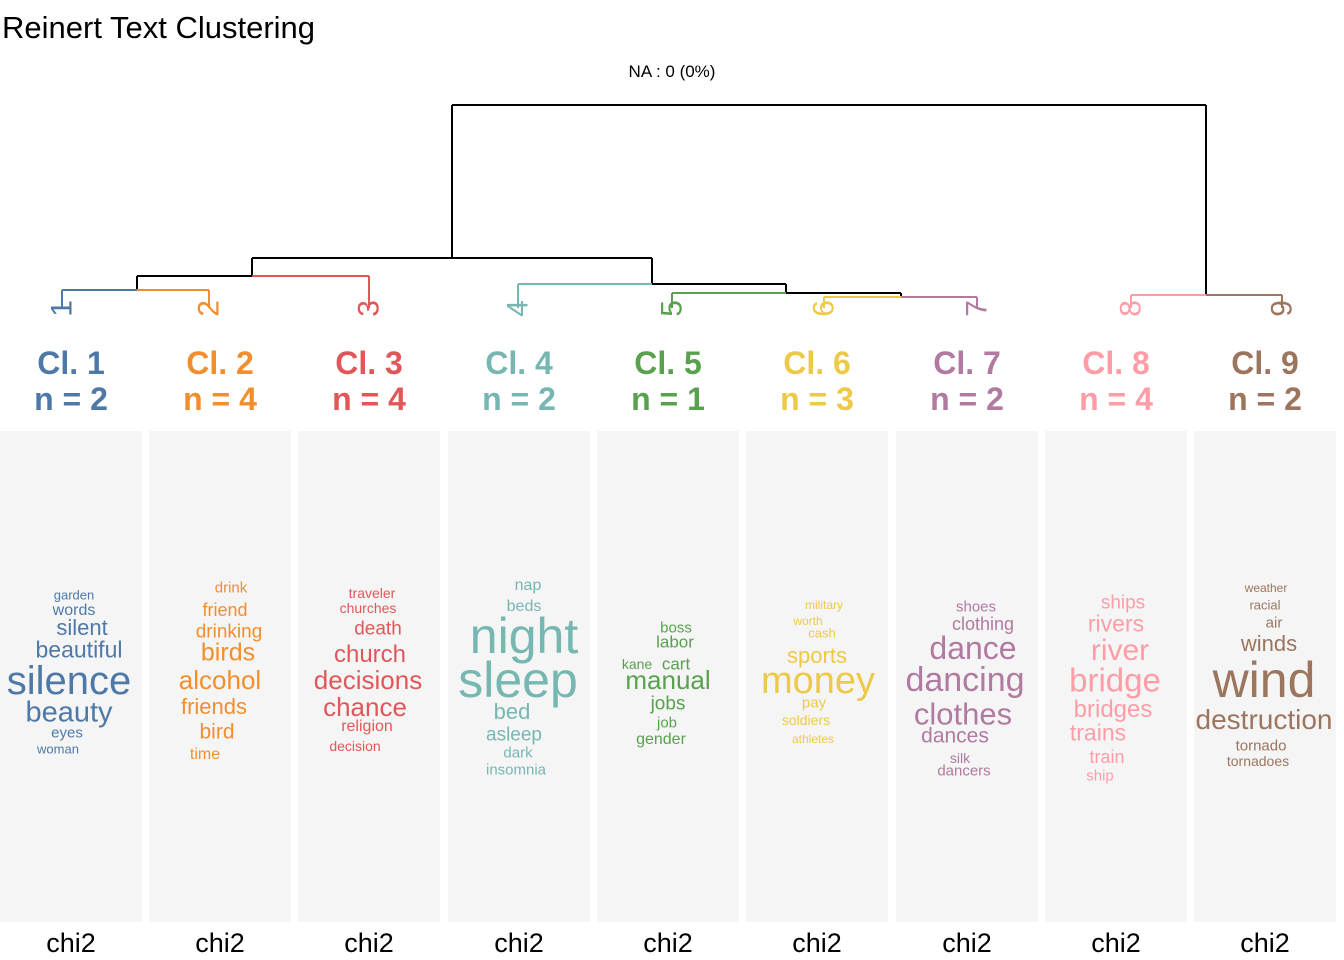 The image size is (1344, 960). I want to click on cloud-word: worth, so click(808, 621).